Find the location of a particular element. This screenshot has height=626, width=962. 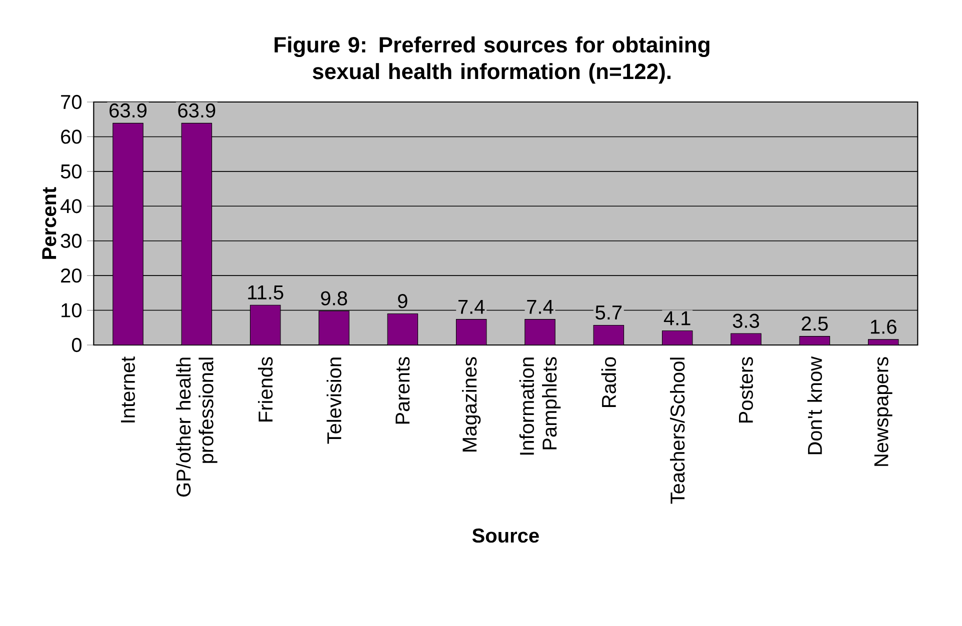

y-tick-label: 50 is located at coordinates (71, 171).